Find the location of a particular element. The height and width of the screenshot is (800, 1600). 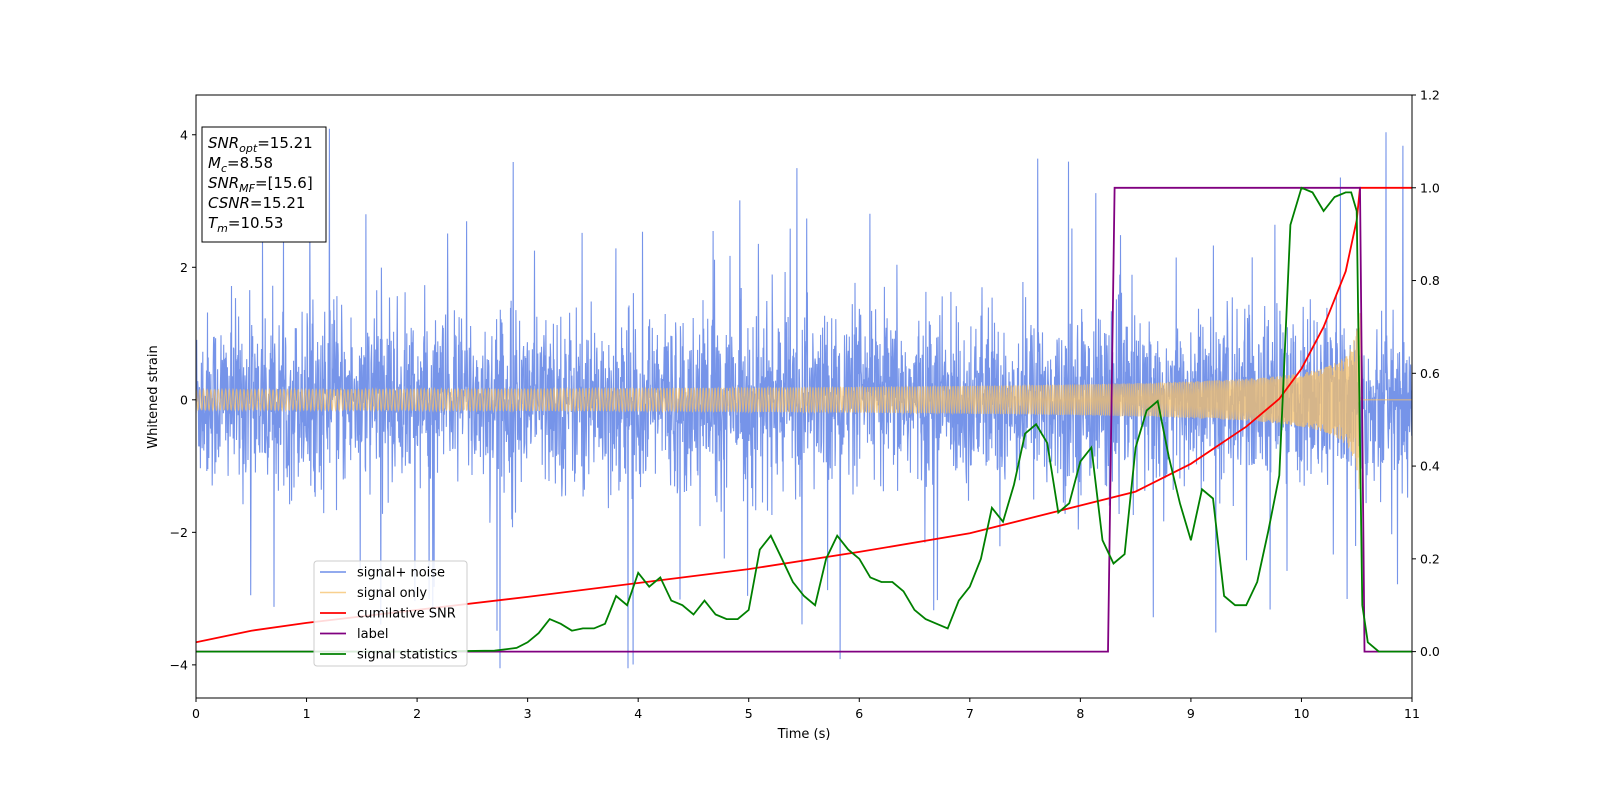

legend-label: signal only is located at coordinates (392, 593).